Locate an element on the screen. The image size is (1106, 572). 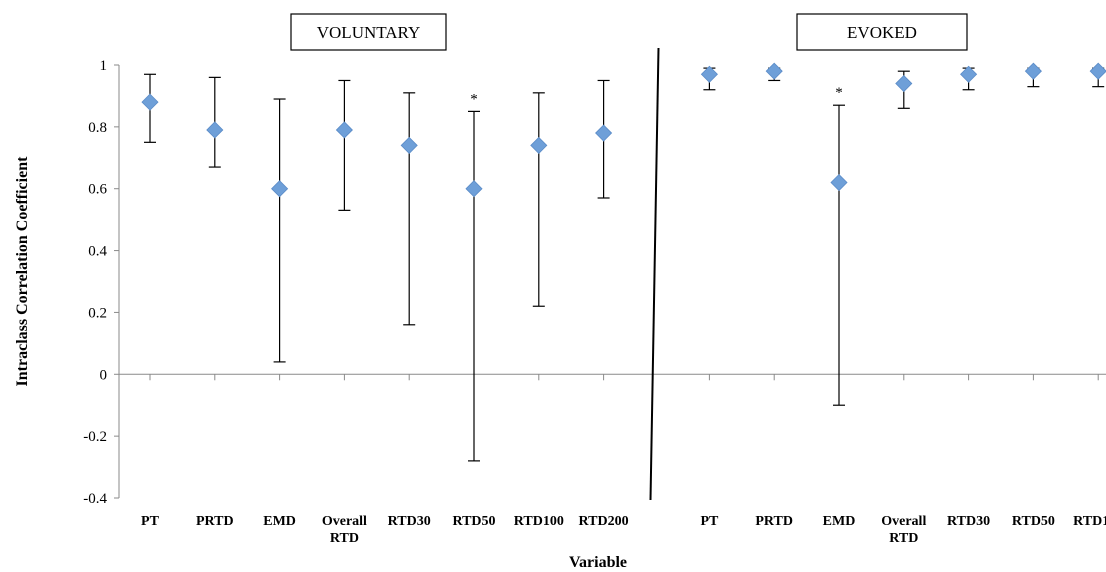
y-axis-title: Intraclass Correlation Coefficient is located at coordinates (22, 271).